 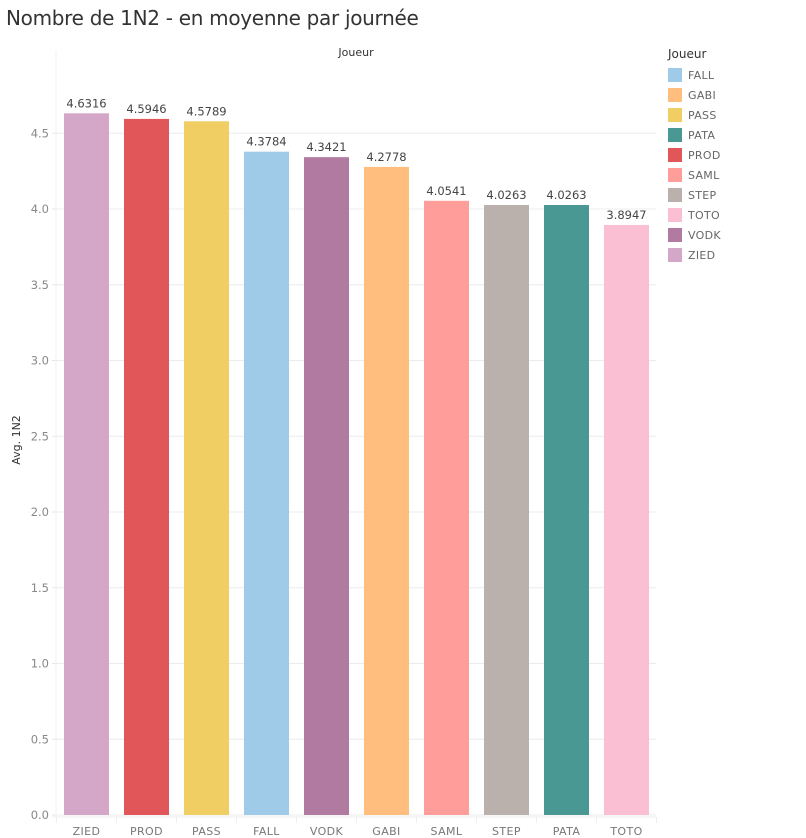 I want to click on legend-item-pata: PATA, so click(x=694, y=135).